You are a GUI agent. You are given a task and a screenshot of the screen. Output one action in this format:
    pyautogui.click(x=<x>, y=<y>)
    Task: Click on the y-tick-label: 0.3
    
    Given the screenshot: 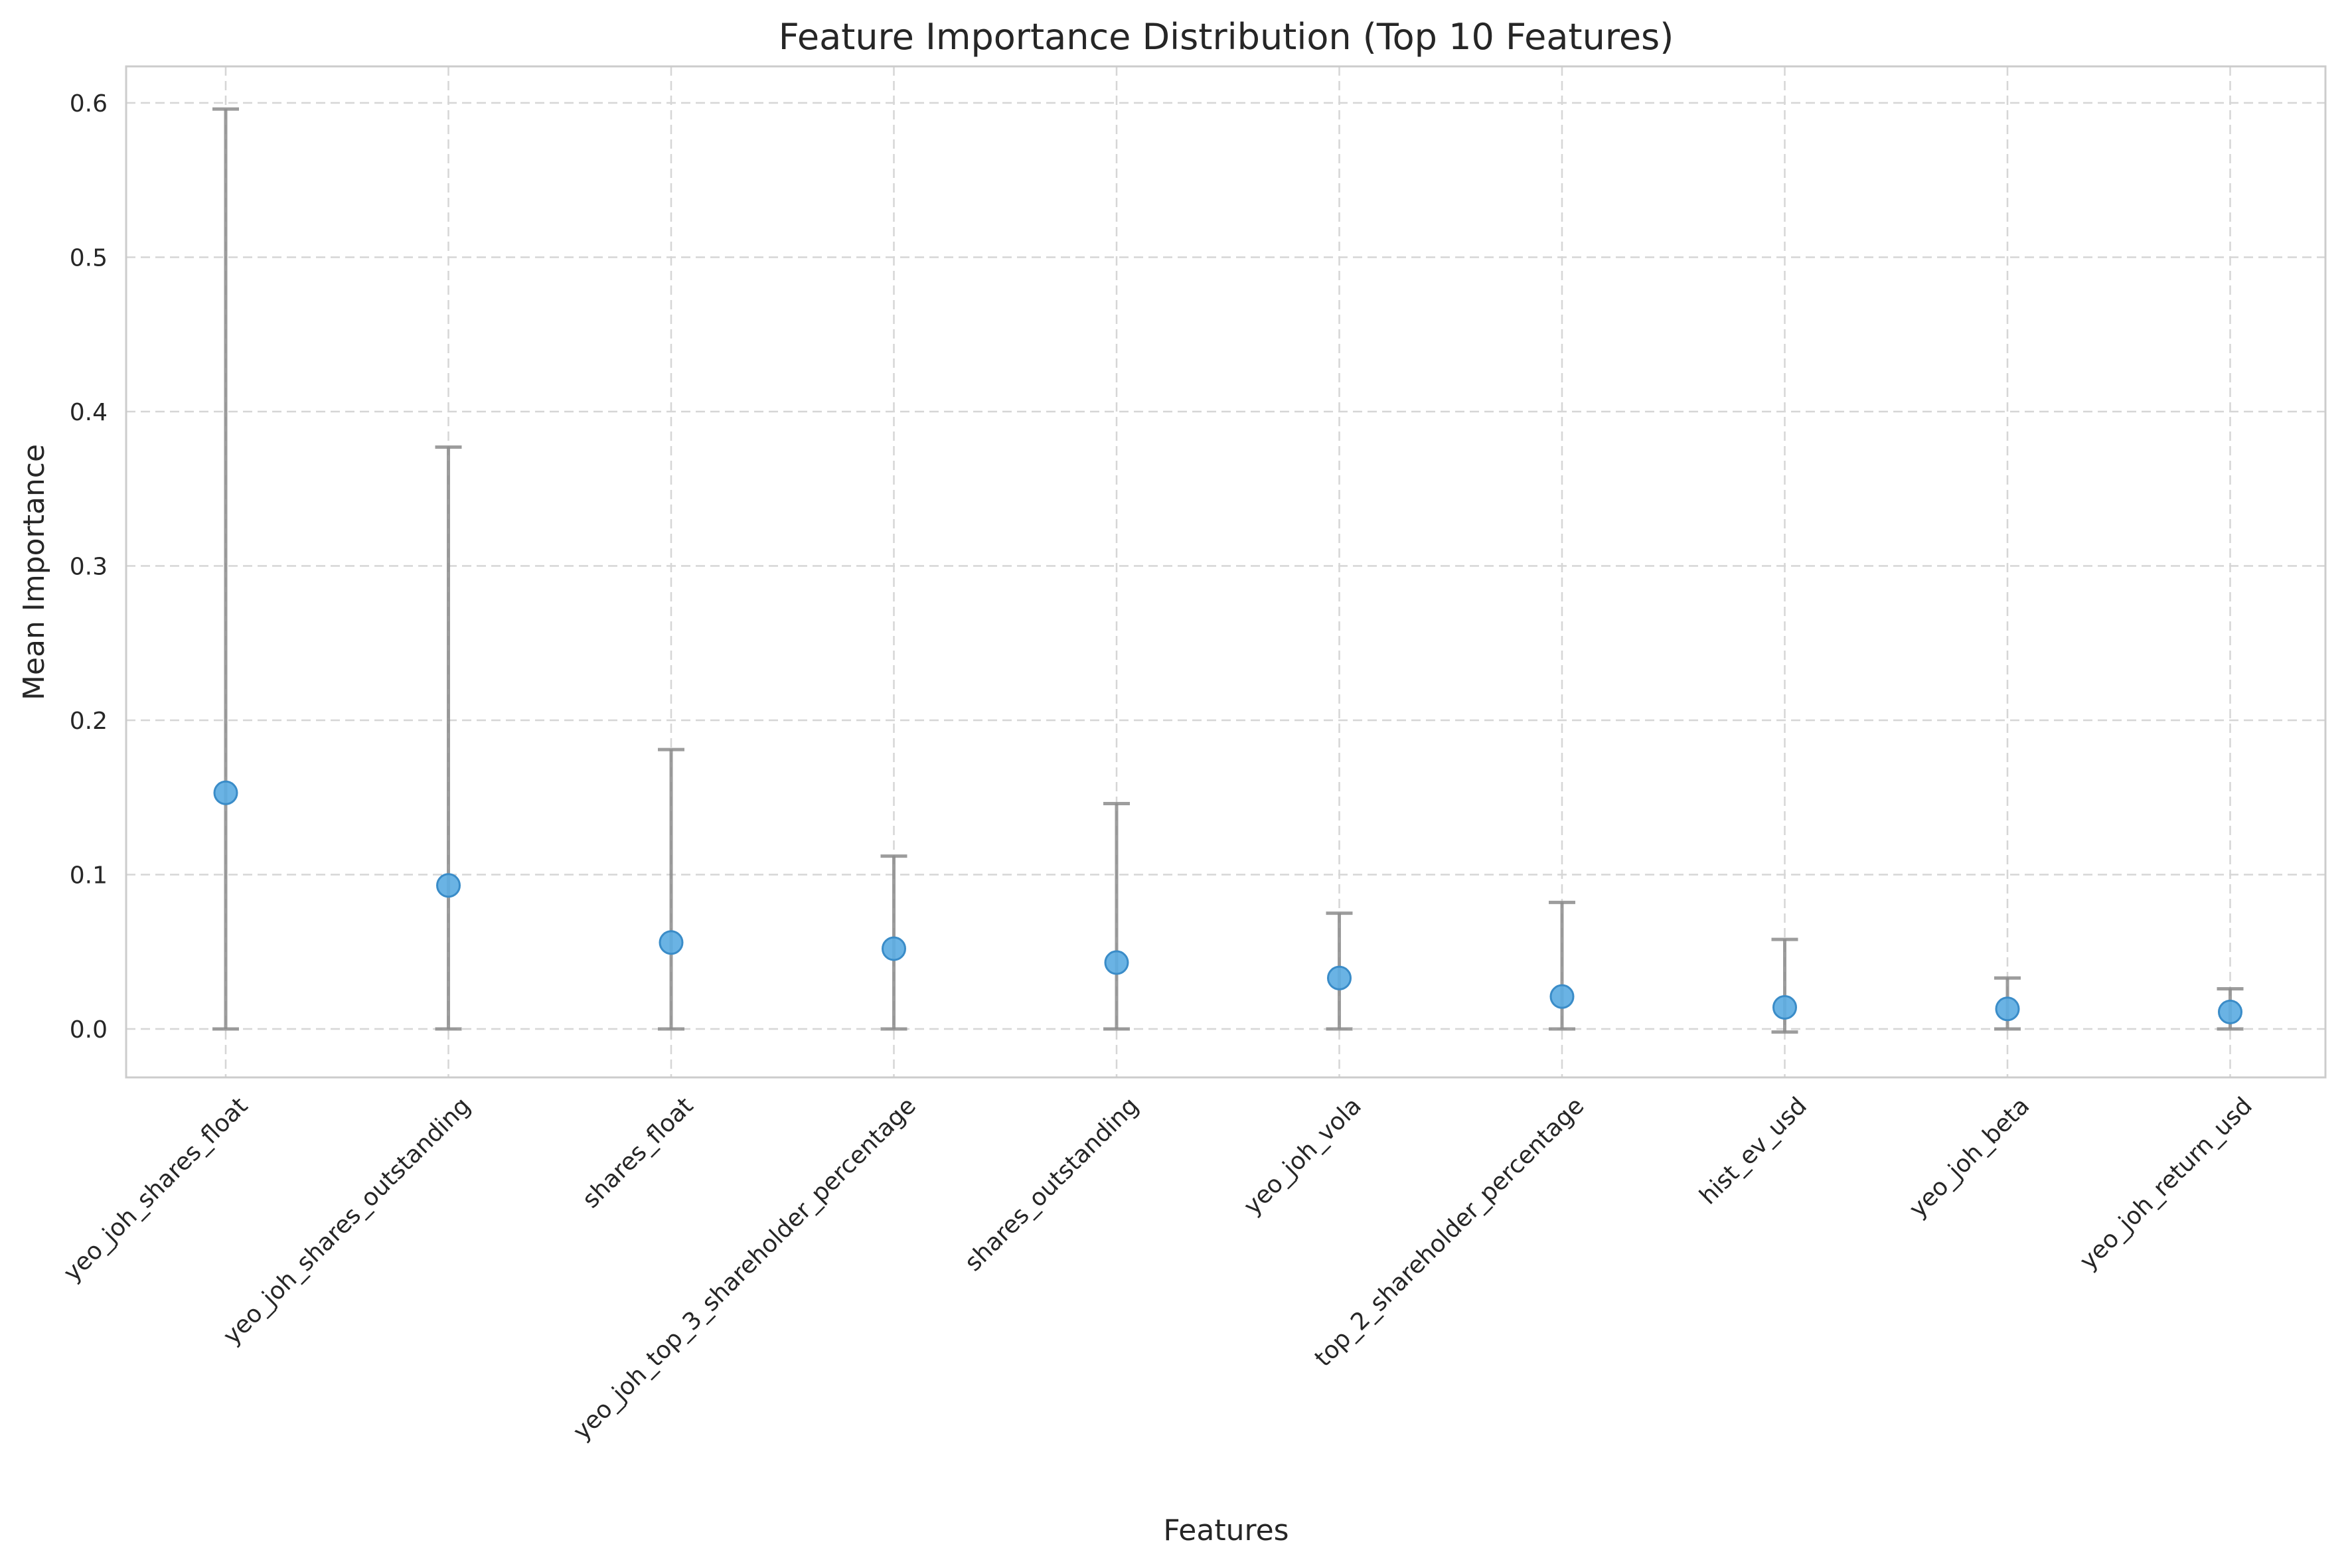 What is the action you would take?
    pyautogui.click(x=89, y=567)
    